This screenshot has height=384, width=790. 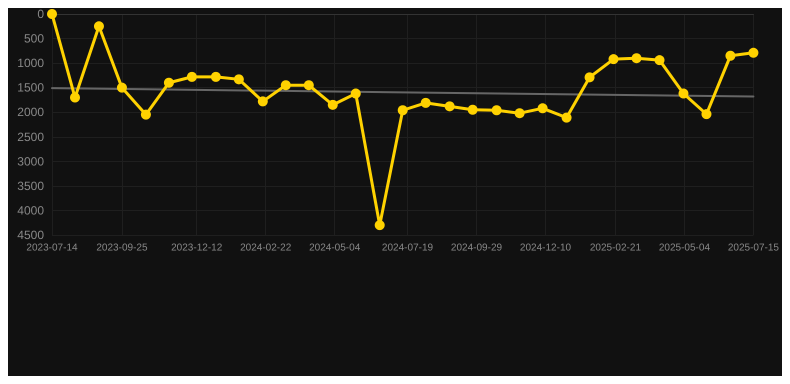 I want to click on y-tick-label: 3000, so click(x=30, y=161).